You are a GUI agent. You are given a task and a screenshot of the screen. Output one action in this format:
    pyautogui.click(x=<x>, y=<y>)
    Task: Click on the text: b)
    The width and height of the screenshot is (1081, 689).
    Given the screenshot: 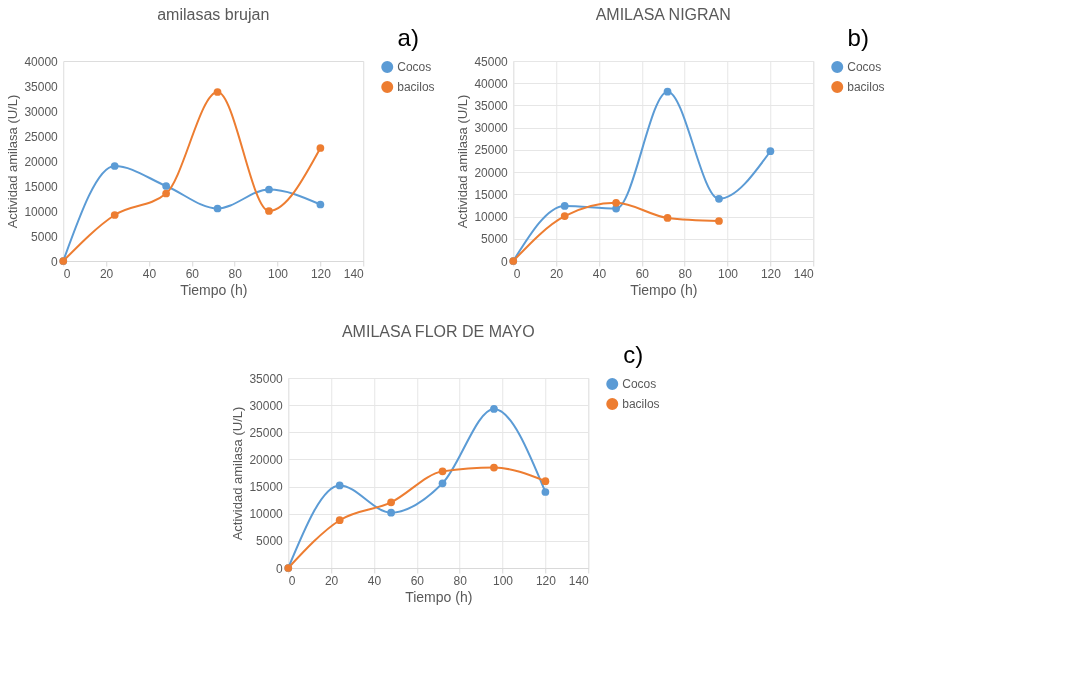 What is the action you would take?
    pyautogui.click(x=858, y=37)
    